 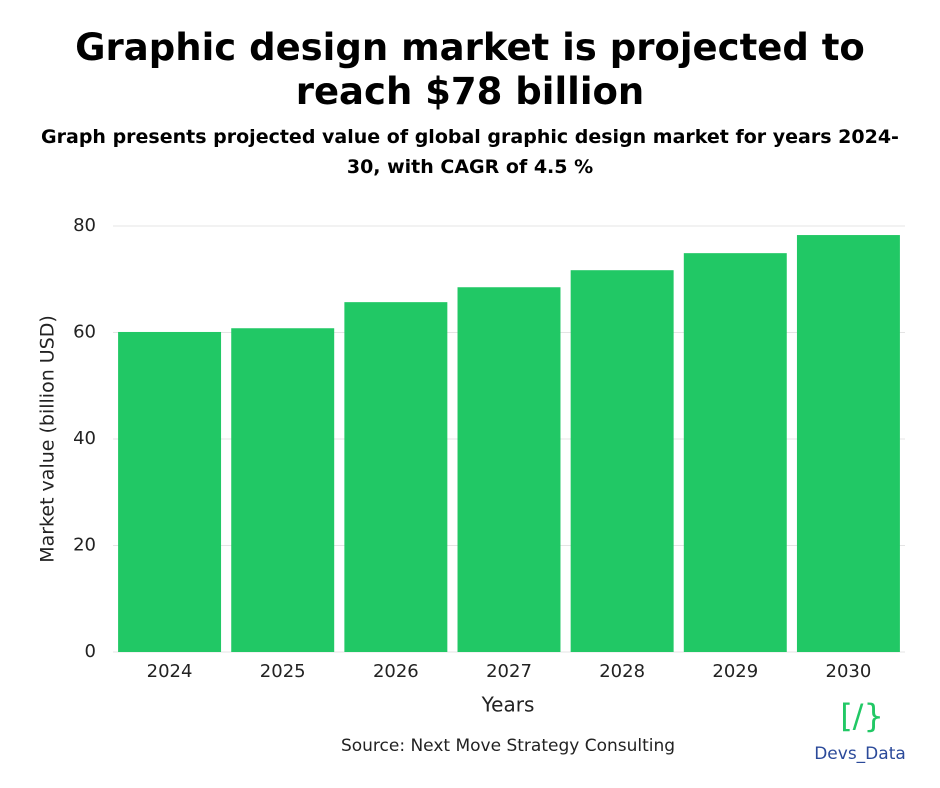 What do you see at coordinates (48, 439) in the screenshot?
I see `y-axis-label: Market value (billion USD)` at bounding box center [48, 439].